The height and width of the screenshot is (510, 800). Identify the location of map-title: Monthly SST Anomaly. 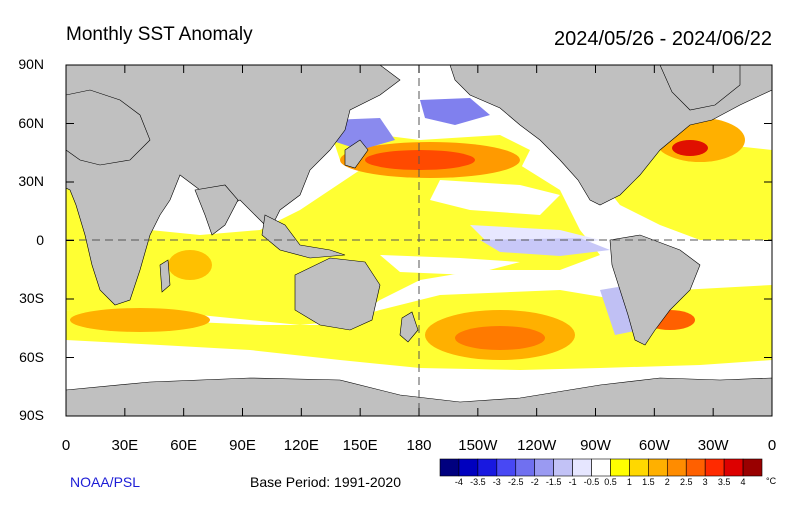
(159, 34).